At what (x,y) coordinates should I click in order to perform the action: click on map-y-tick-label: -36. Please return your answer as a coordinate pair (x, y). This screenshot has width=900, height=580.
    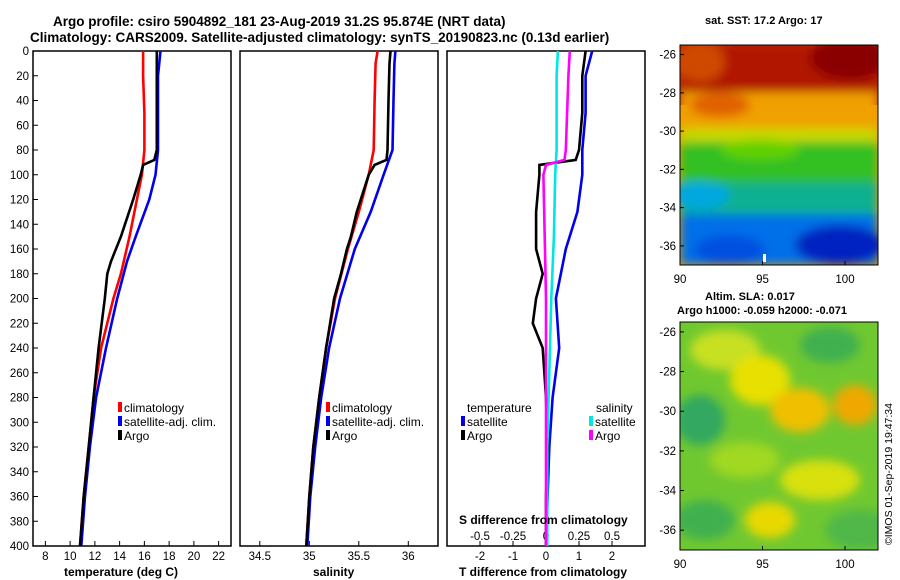
    Looking at the image, I should click on (667, 247).